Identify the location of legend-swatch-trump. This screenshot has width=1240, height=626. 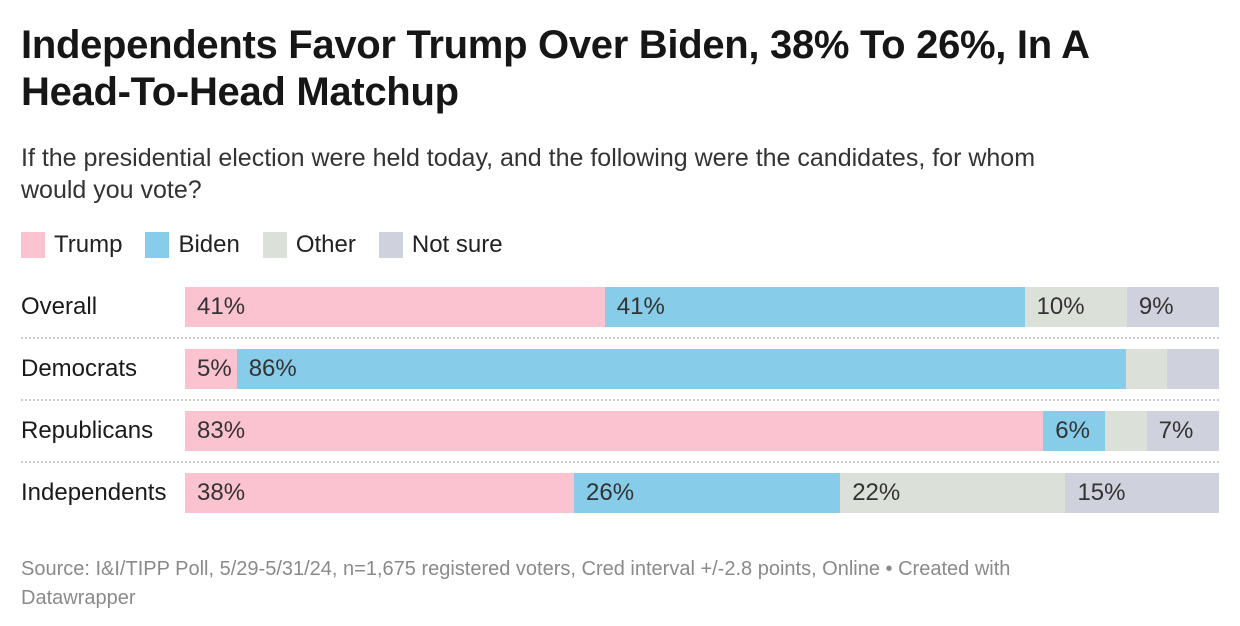
(33, 245).